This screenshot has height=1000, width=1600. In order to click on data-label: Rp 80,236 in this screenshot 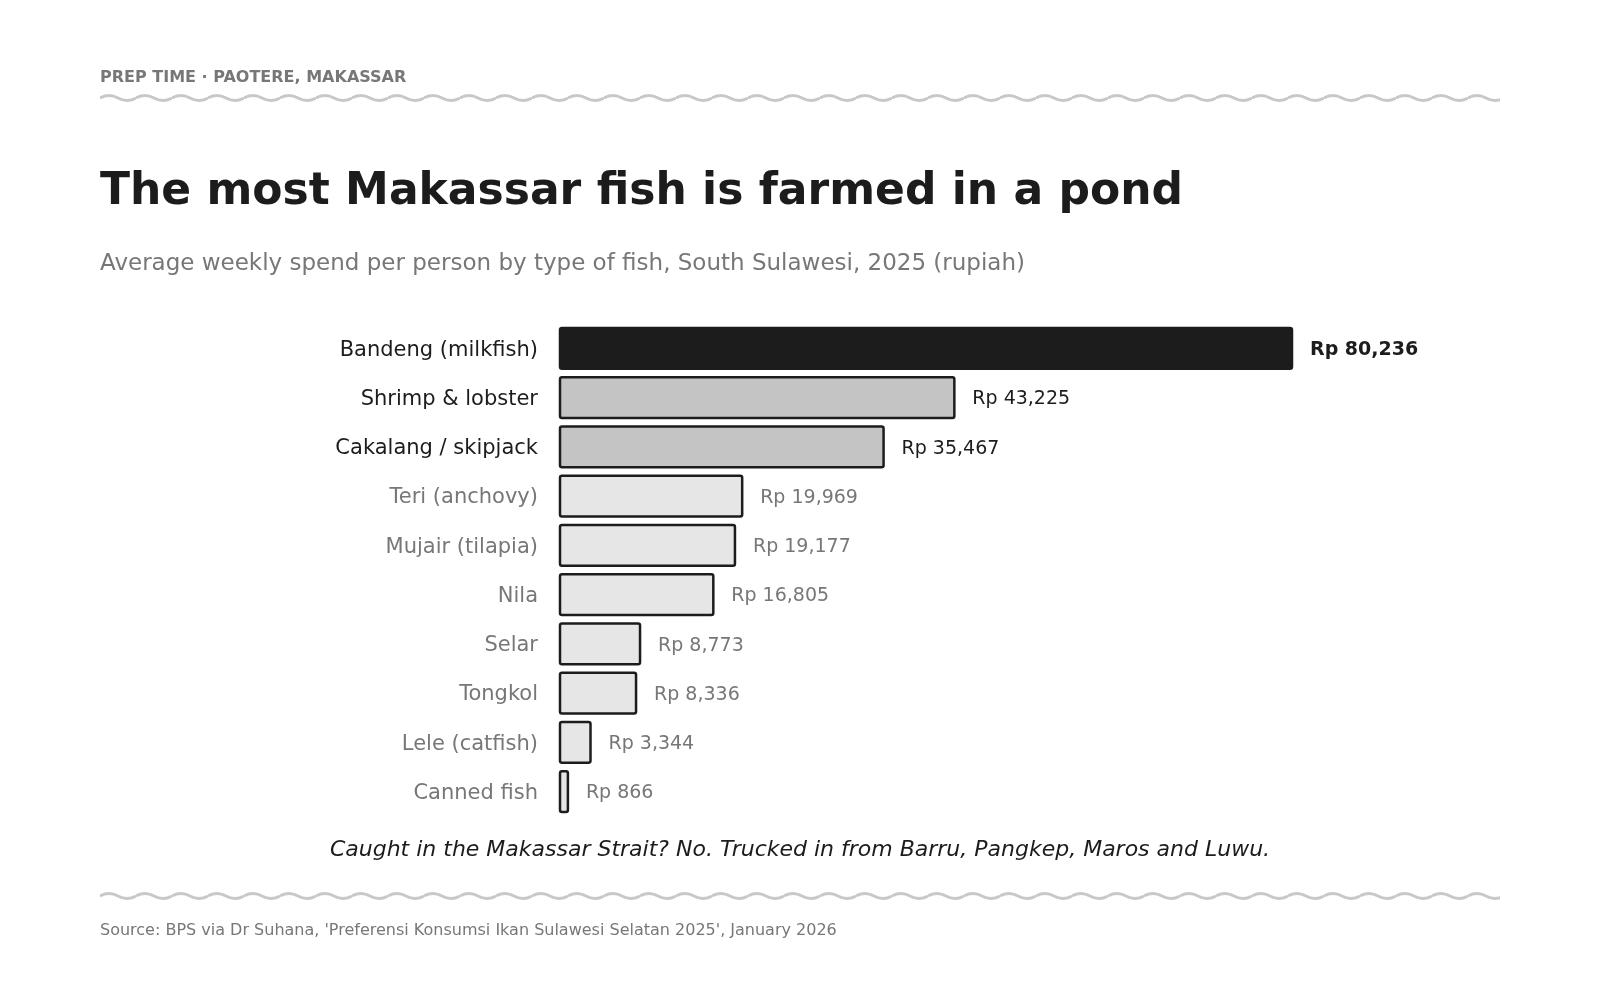, I will do `click(1364, 348)`.